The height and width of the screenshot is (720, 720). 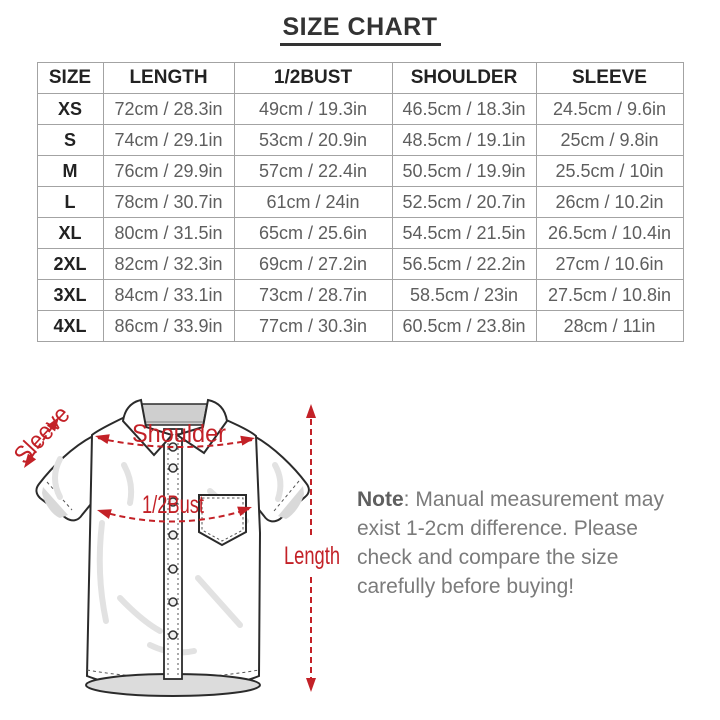 I want to click on page-title: SIZE CHART, so click(x=360, y=29).